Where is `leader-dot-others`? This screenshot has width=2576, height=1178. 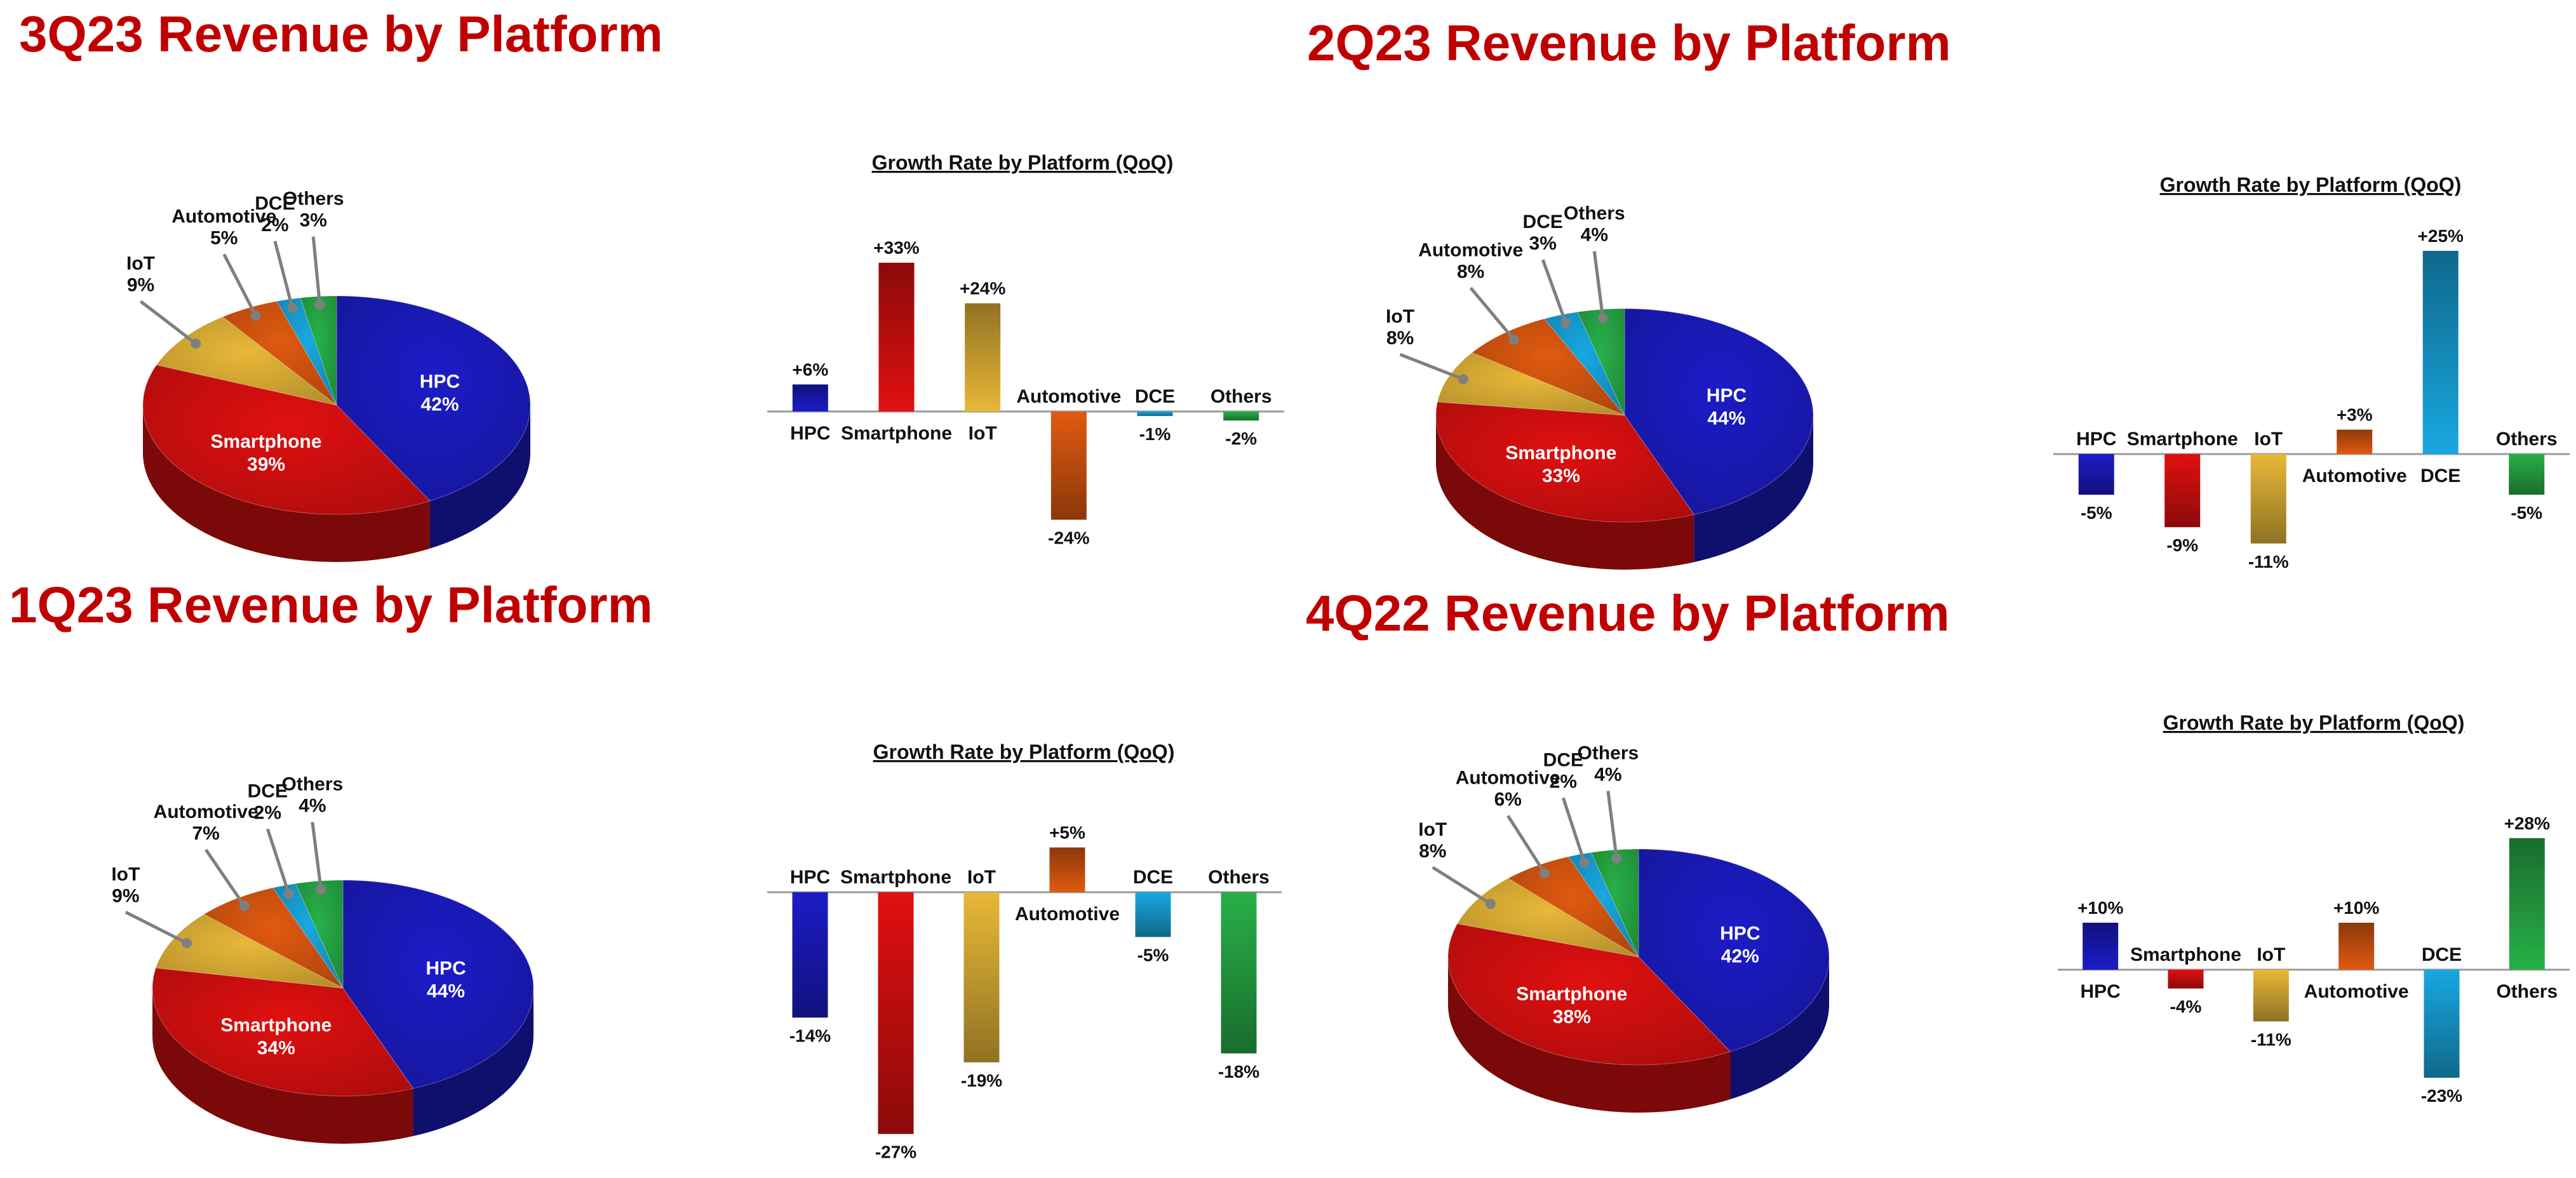
leader-dot-others is located at coordinates (1602, 317).